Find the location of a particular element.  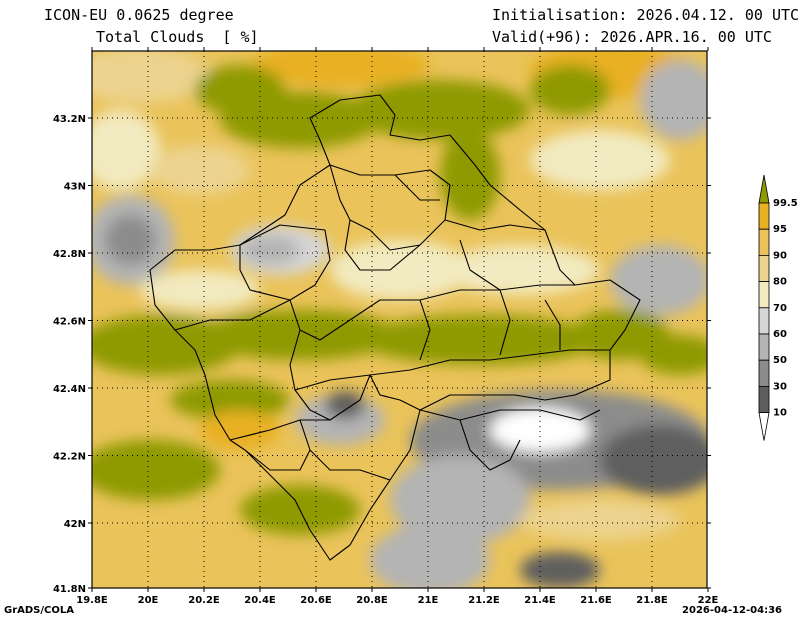

lat-tick-label: 42N is located at coordinates (75, 524).